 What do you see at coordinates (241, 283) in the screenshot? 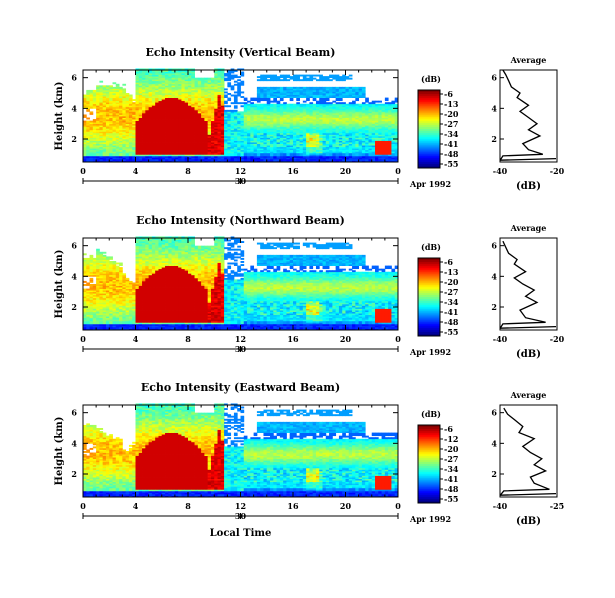
I see `heatmap-cells` at bounding box center [241, 283].